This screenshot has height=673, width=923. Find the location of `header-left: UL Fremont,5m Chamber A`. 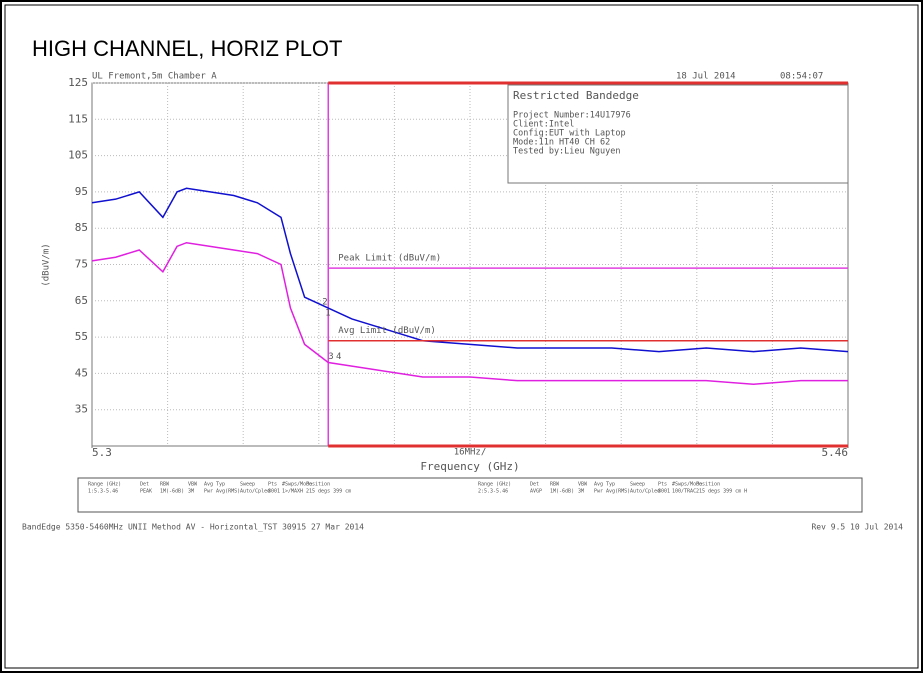

header-left: UL Fremont,5m Chamber A is located at coordinates (154, 77).